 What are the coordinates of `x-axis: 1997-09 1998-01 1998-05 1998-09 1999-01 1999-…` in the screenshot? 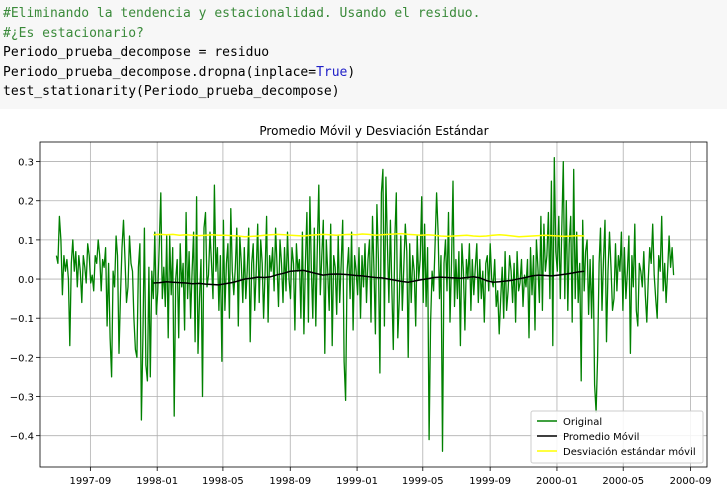 It's located at (390, 477).